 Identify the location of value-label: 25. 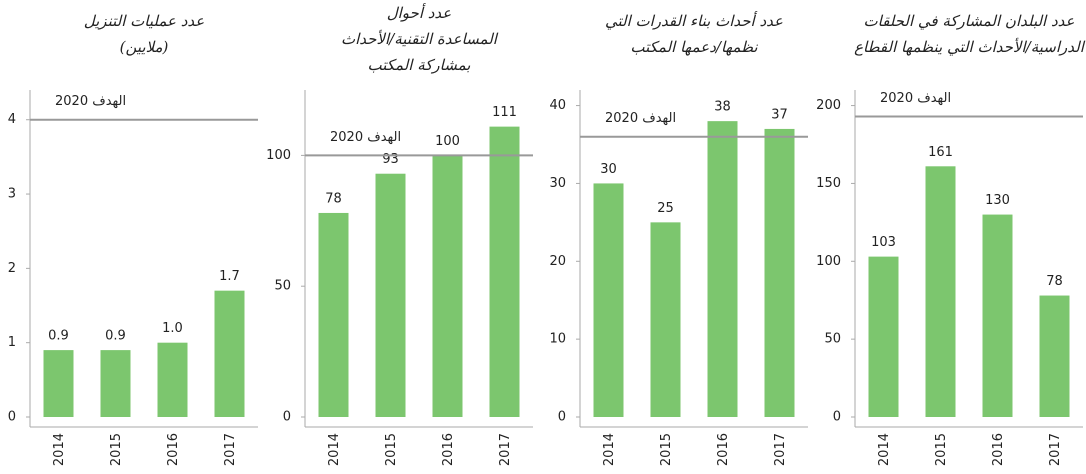
(665, 208).